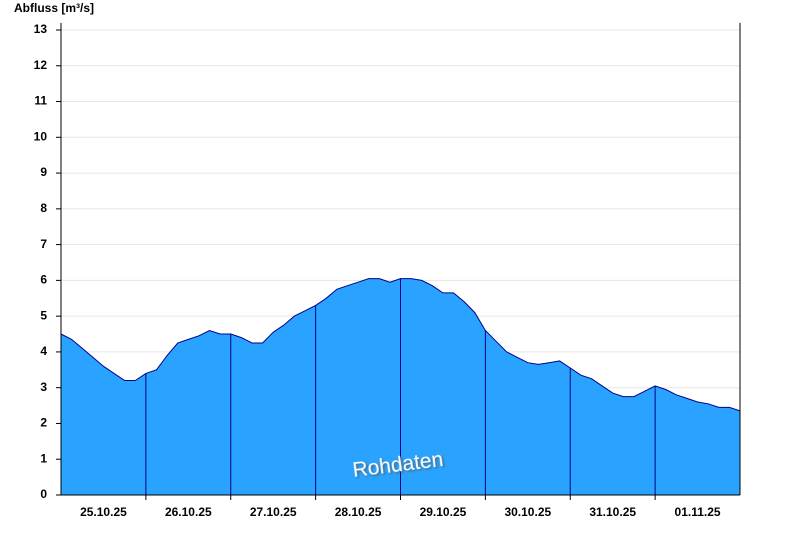 This screenshot has height=550, width=800. What do you see at coordinates (43, 208) in the screenshot?
I see `y-tick-label: 8` at bounding box center [43, 208].